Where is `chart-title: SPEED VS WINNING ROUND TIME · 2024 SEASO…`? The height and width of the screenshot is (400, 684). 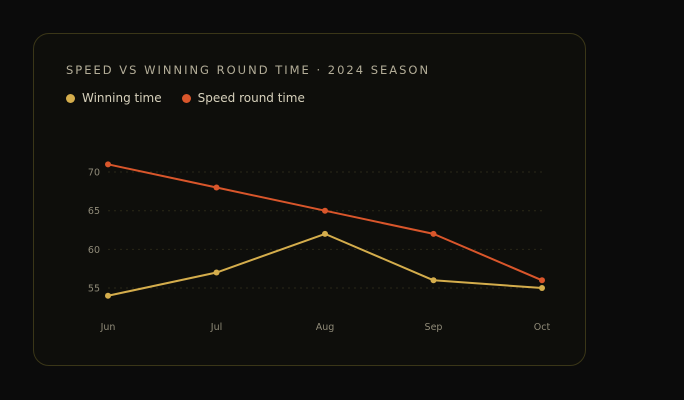
chart-title: SPEED VS WINNING ROUND TIME · 2024 SEASO… is located at coordinates (248, 70).